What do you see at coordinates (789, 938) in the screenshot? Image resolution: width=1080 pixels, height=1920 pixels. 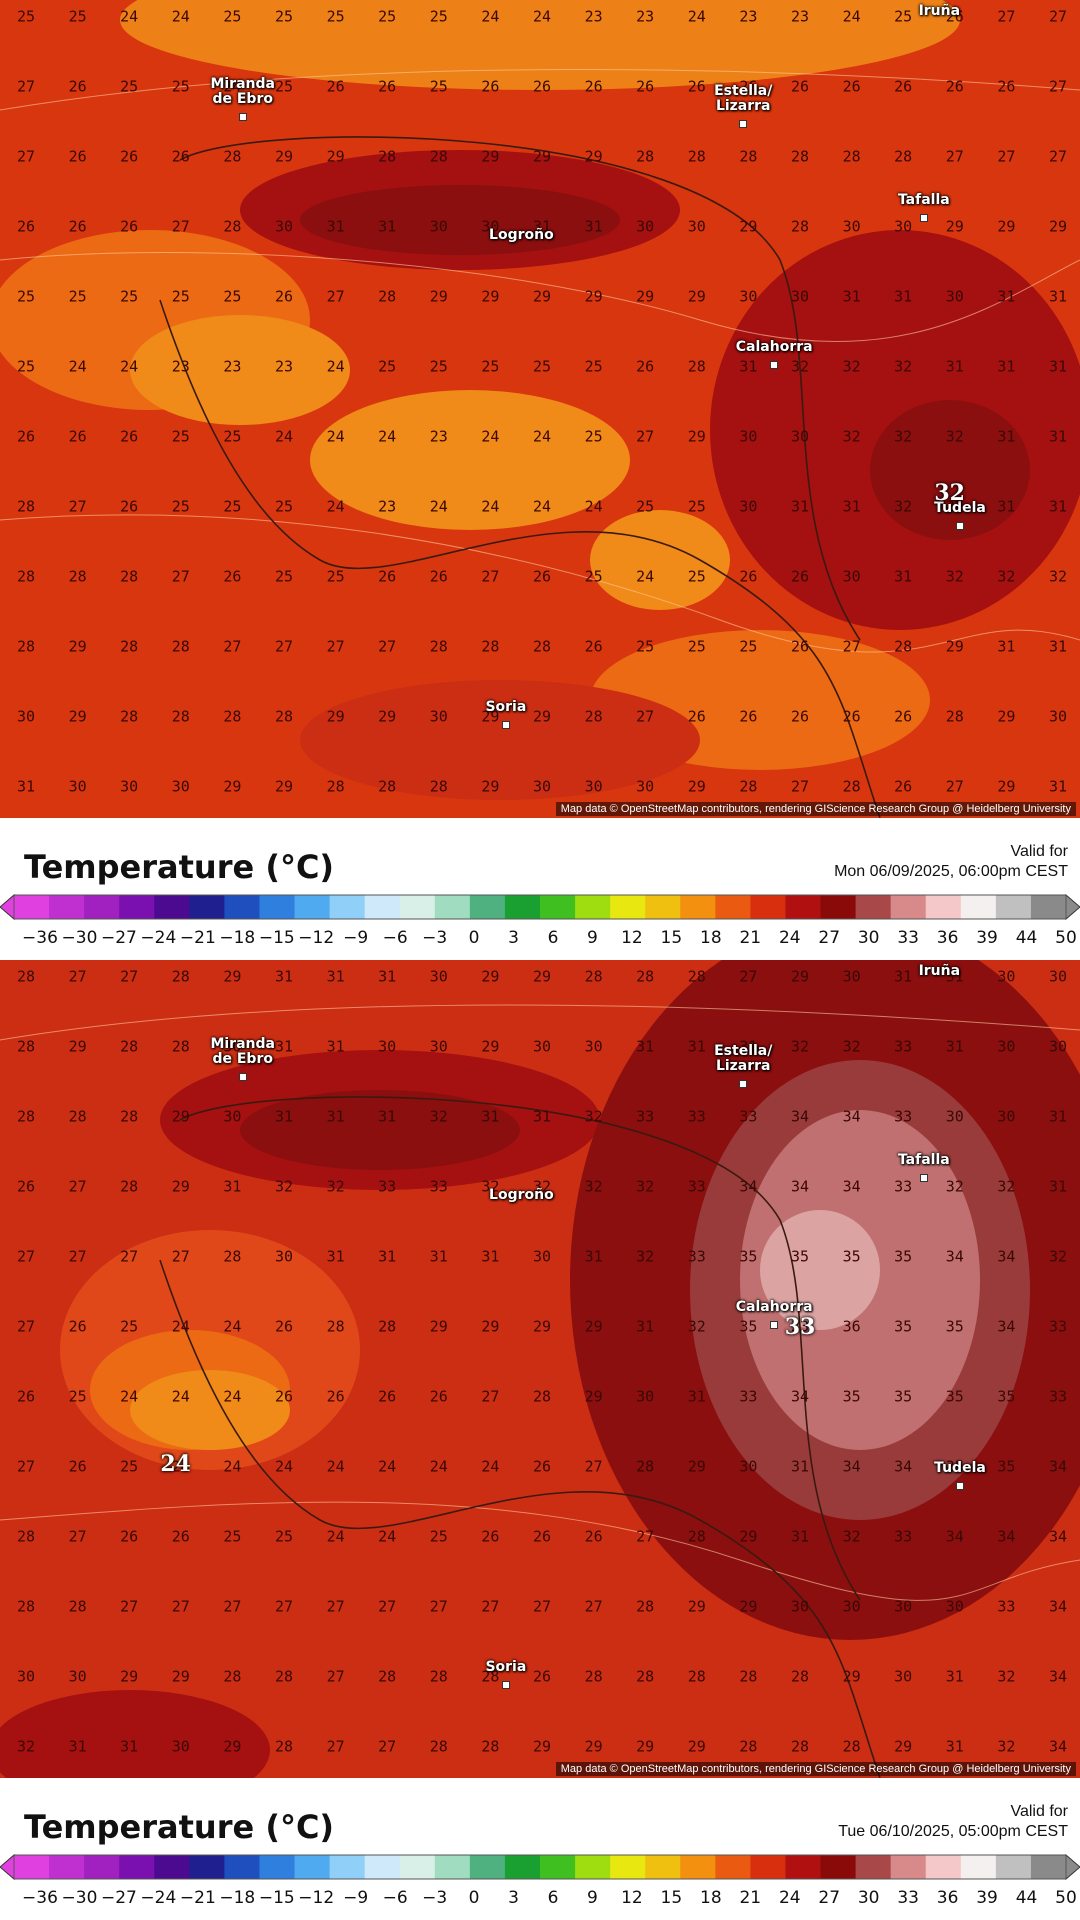 I see `colorbar-tick-label: 24` at bounding box center [789, 938].